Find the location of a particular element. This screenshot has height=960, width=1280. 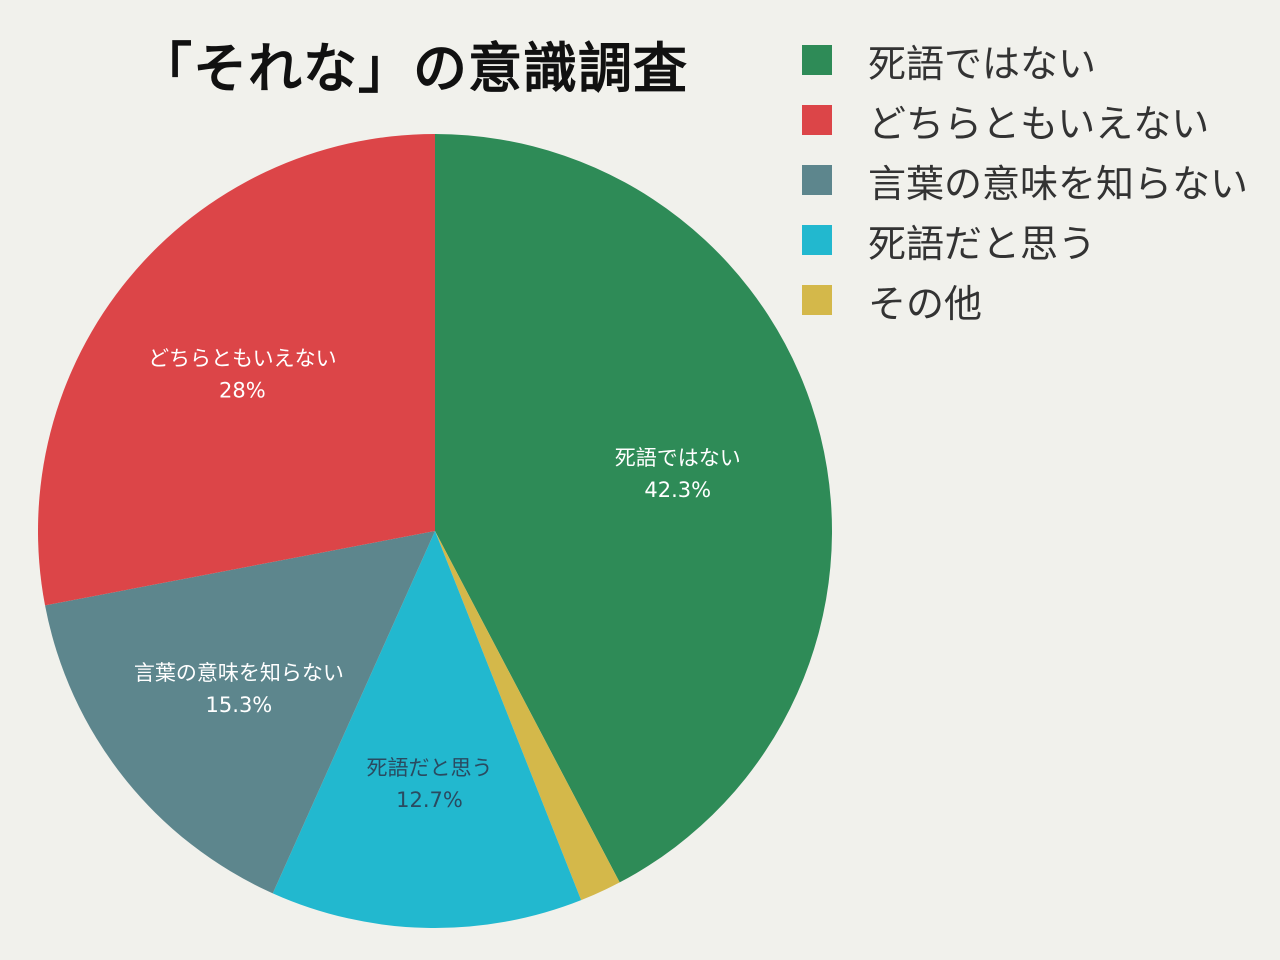

legend-label: 言葉の意味を知らない is located at coordinates (1058, 183).